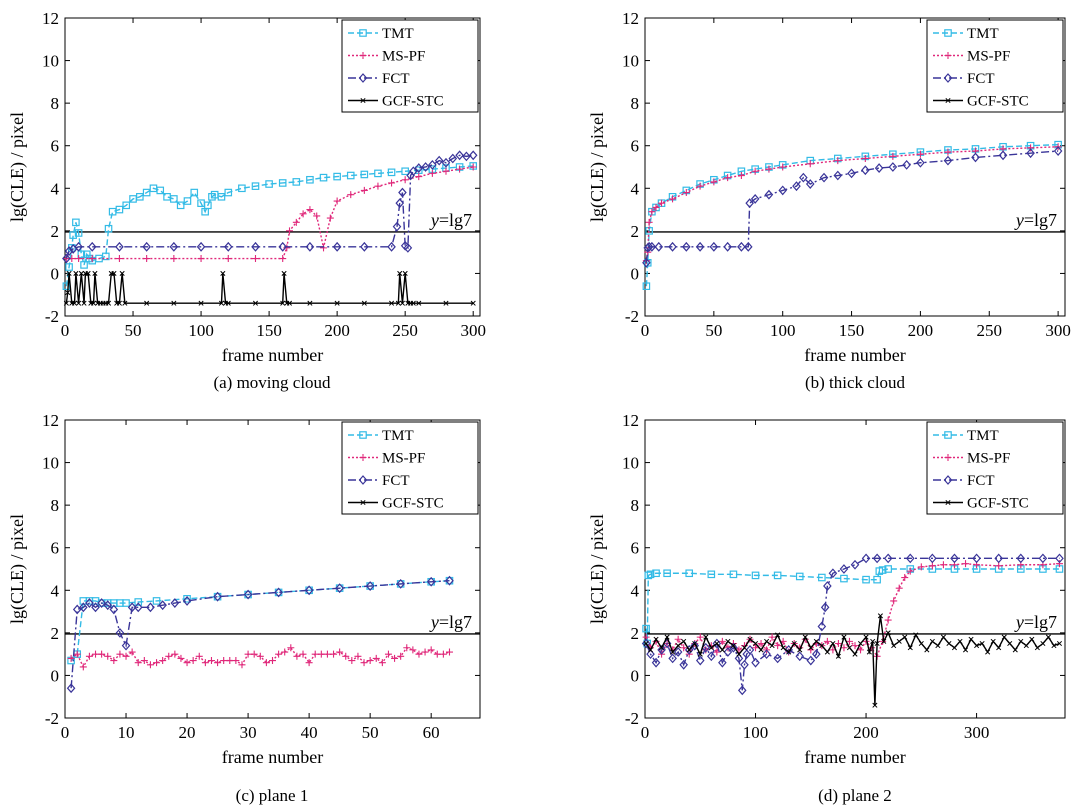 The image size is (1079, 808). Describe the element at coordinates (473, 330) in the screenshot. I see `x-tick-label: 300` at that location.